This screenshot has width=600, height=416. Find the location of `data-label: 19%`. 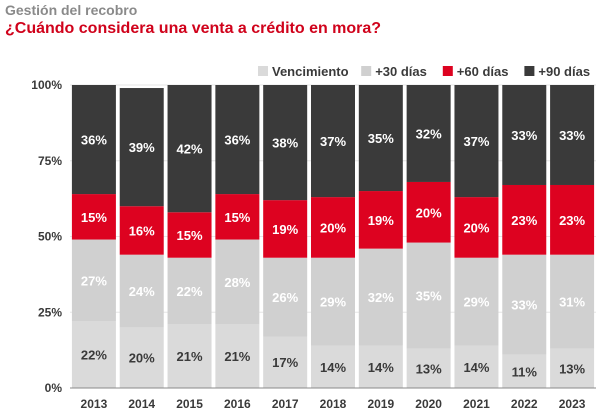

data-label: 19% is located at coordinates (381, 220).